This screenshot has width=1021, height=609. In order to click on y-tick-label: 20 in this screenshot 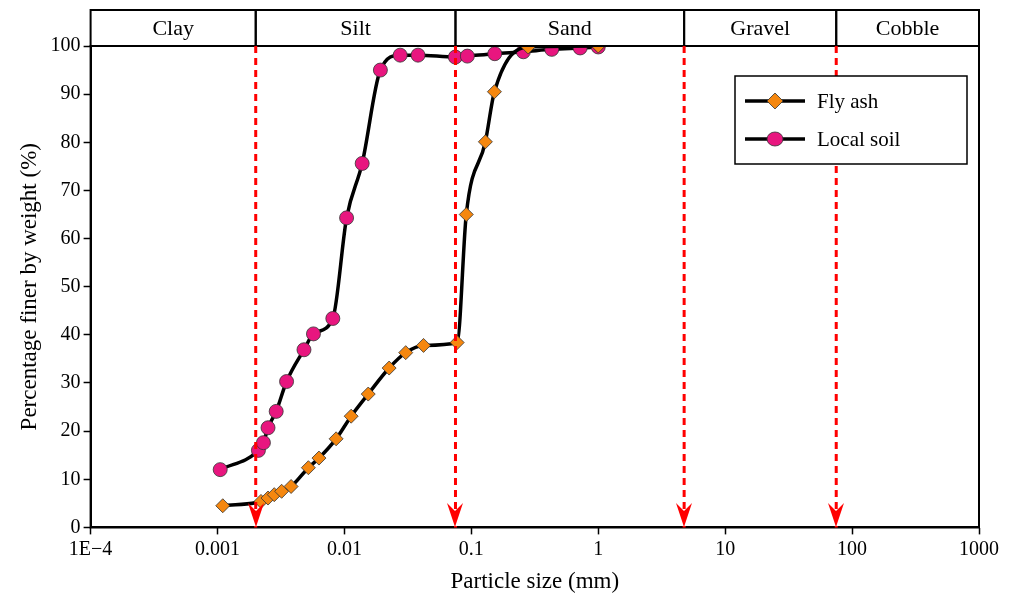, I will do `click(70, 429)`.